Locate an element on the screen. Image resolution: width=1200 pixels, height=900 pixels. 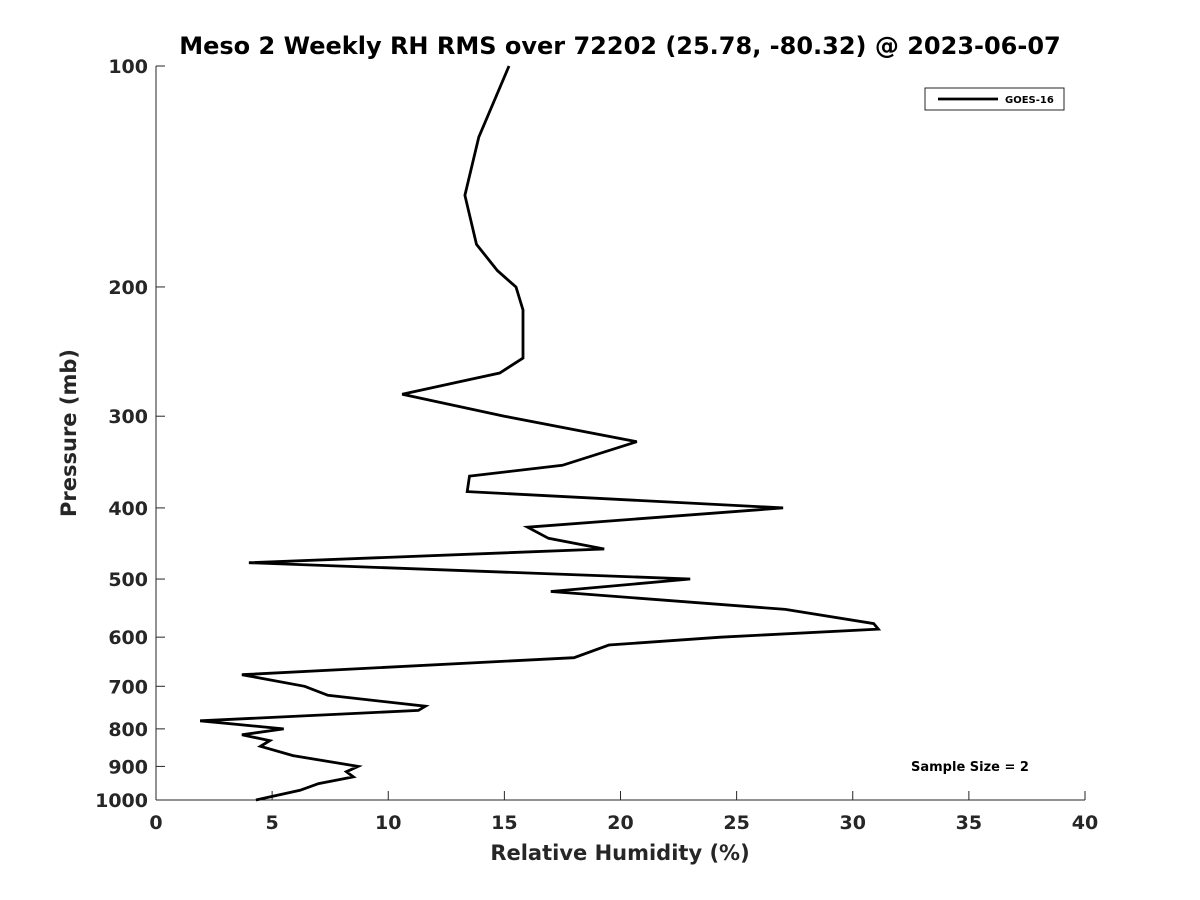
y-tick-label: 100 is located at coordinates (128, 67).